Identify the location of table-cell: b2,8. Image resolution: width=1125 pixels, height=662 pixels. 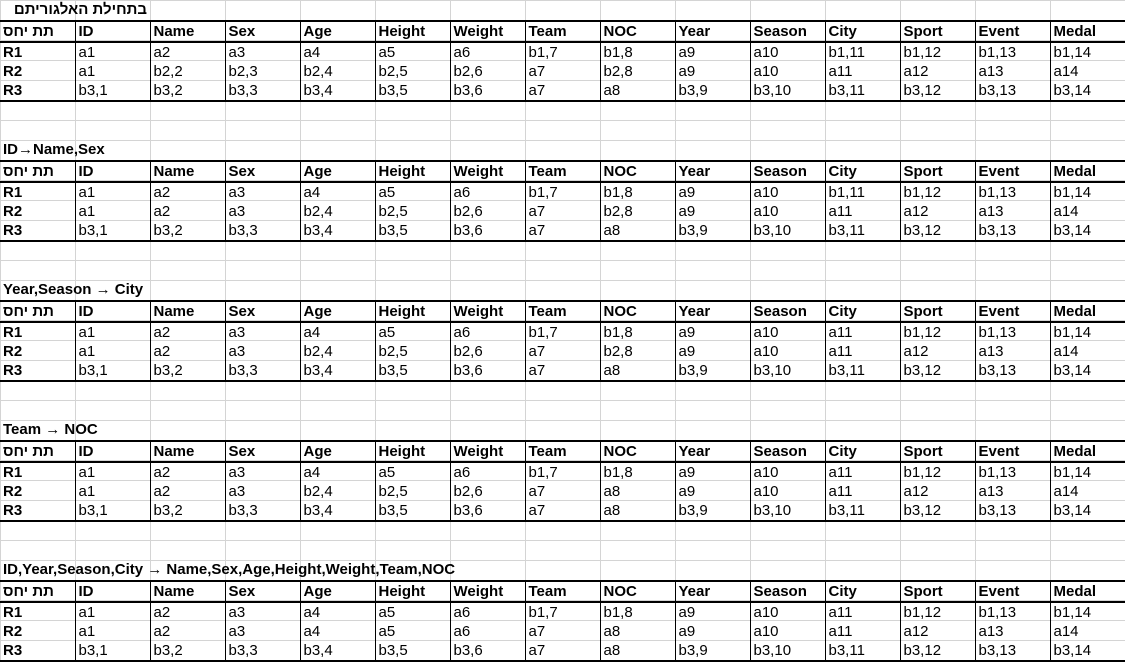
(637, 351).